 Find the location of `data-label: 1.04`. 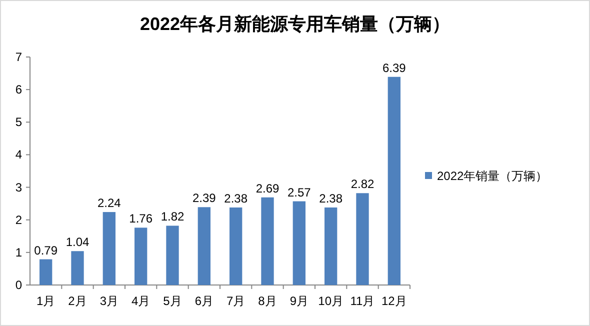

data-label: 1.04 is located at coordinates (78, 242).